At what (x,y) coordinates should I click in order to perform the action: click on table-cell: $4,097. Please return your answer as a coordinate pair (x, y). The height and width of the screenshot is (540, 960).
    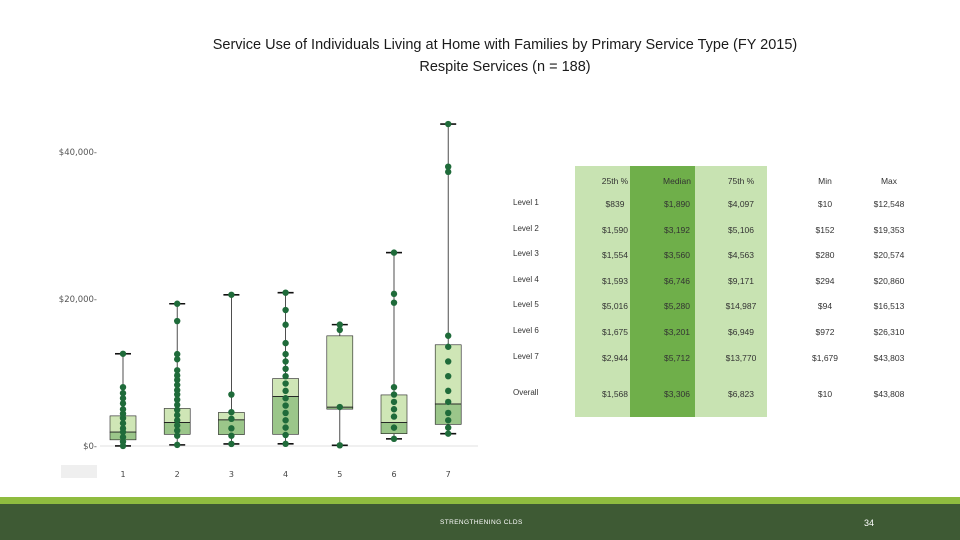
    Looking at the image, I should click on (741, 204).